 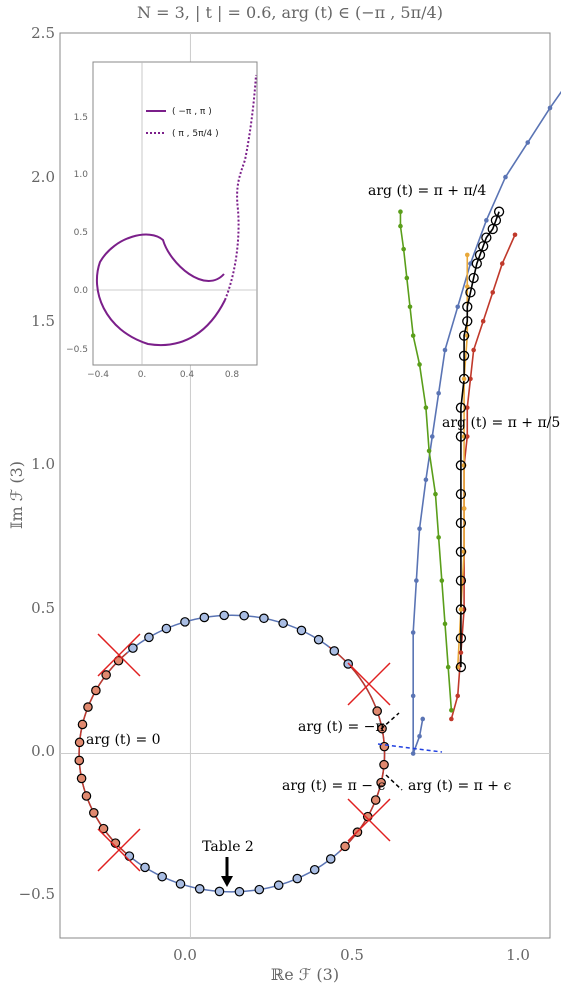 I want to click on y-tick-5: 2.0, so click(x=43, y=177).